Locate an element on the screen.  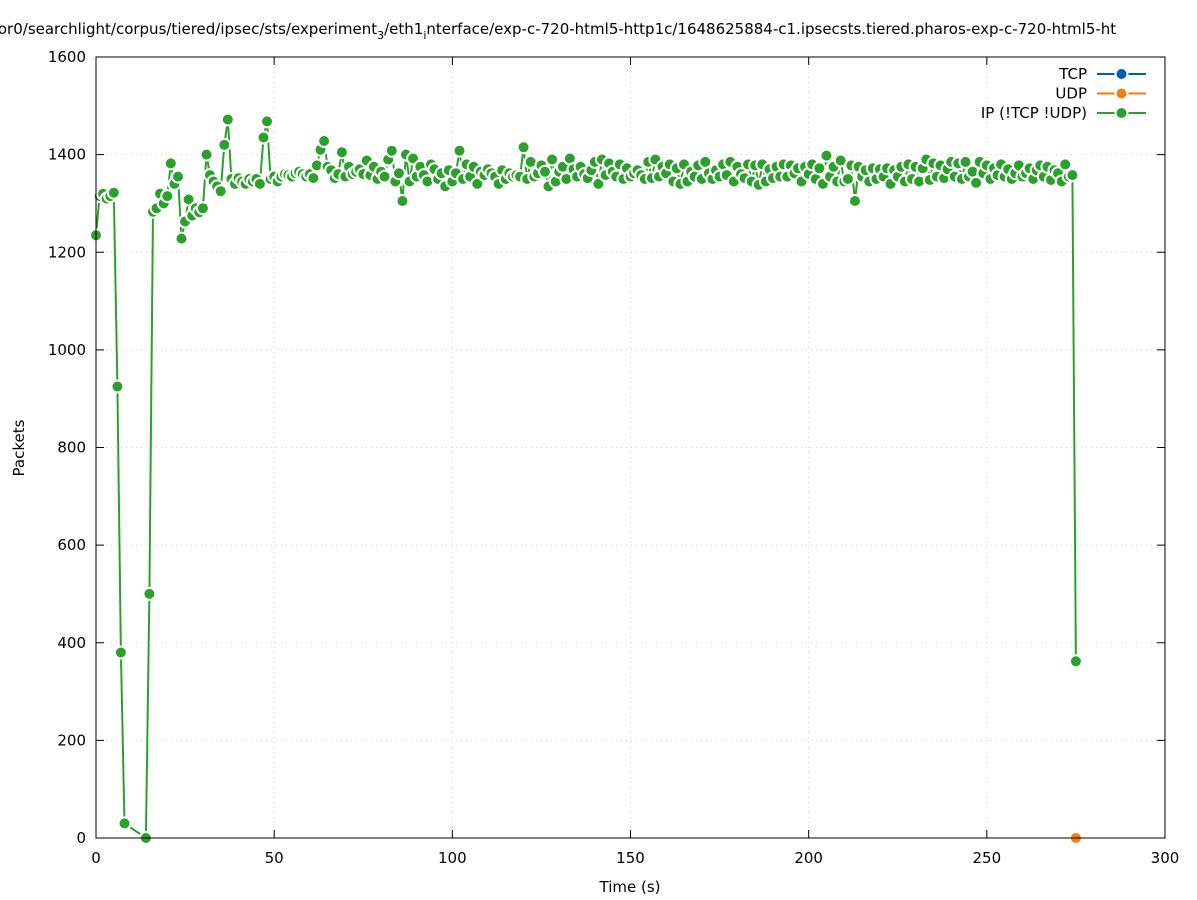
chart-title-subscript: i is located at coordinates (424, 35).